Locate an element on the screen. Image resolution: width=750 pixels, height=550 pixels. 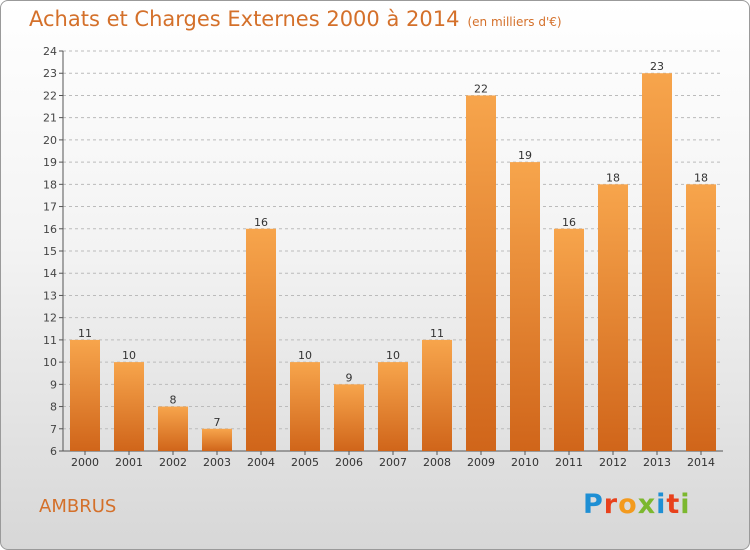
y-tick-label: 20 is located at coordinates (50, 140).